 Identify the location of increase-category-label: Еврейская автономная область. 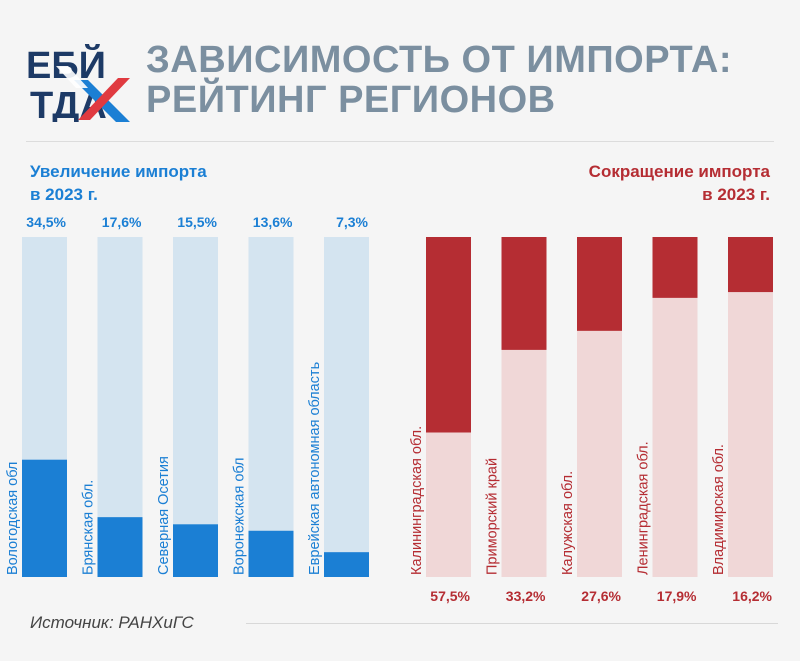
(315, 468).